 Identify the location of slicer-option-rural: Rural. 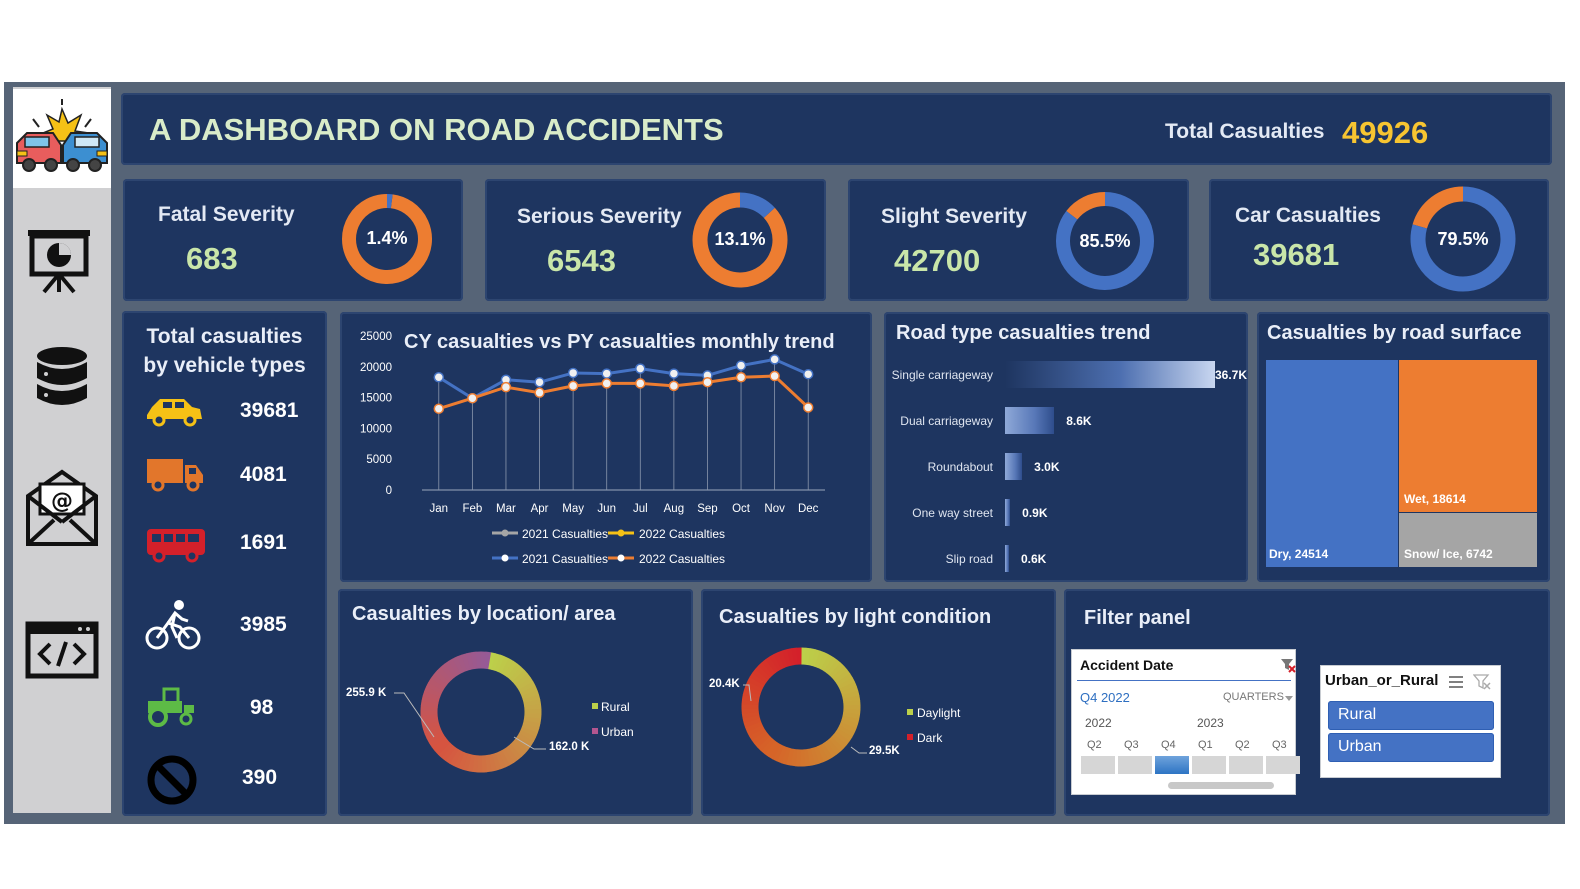
(1411, 715).